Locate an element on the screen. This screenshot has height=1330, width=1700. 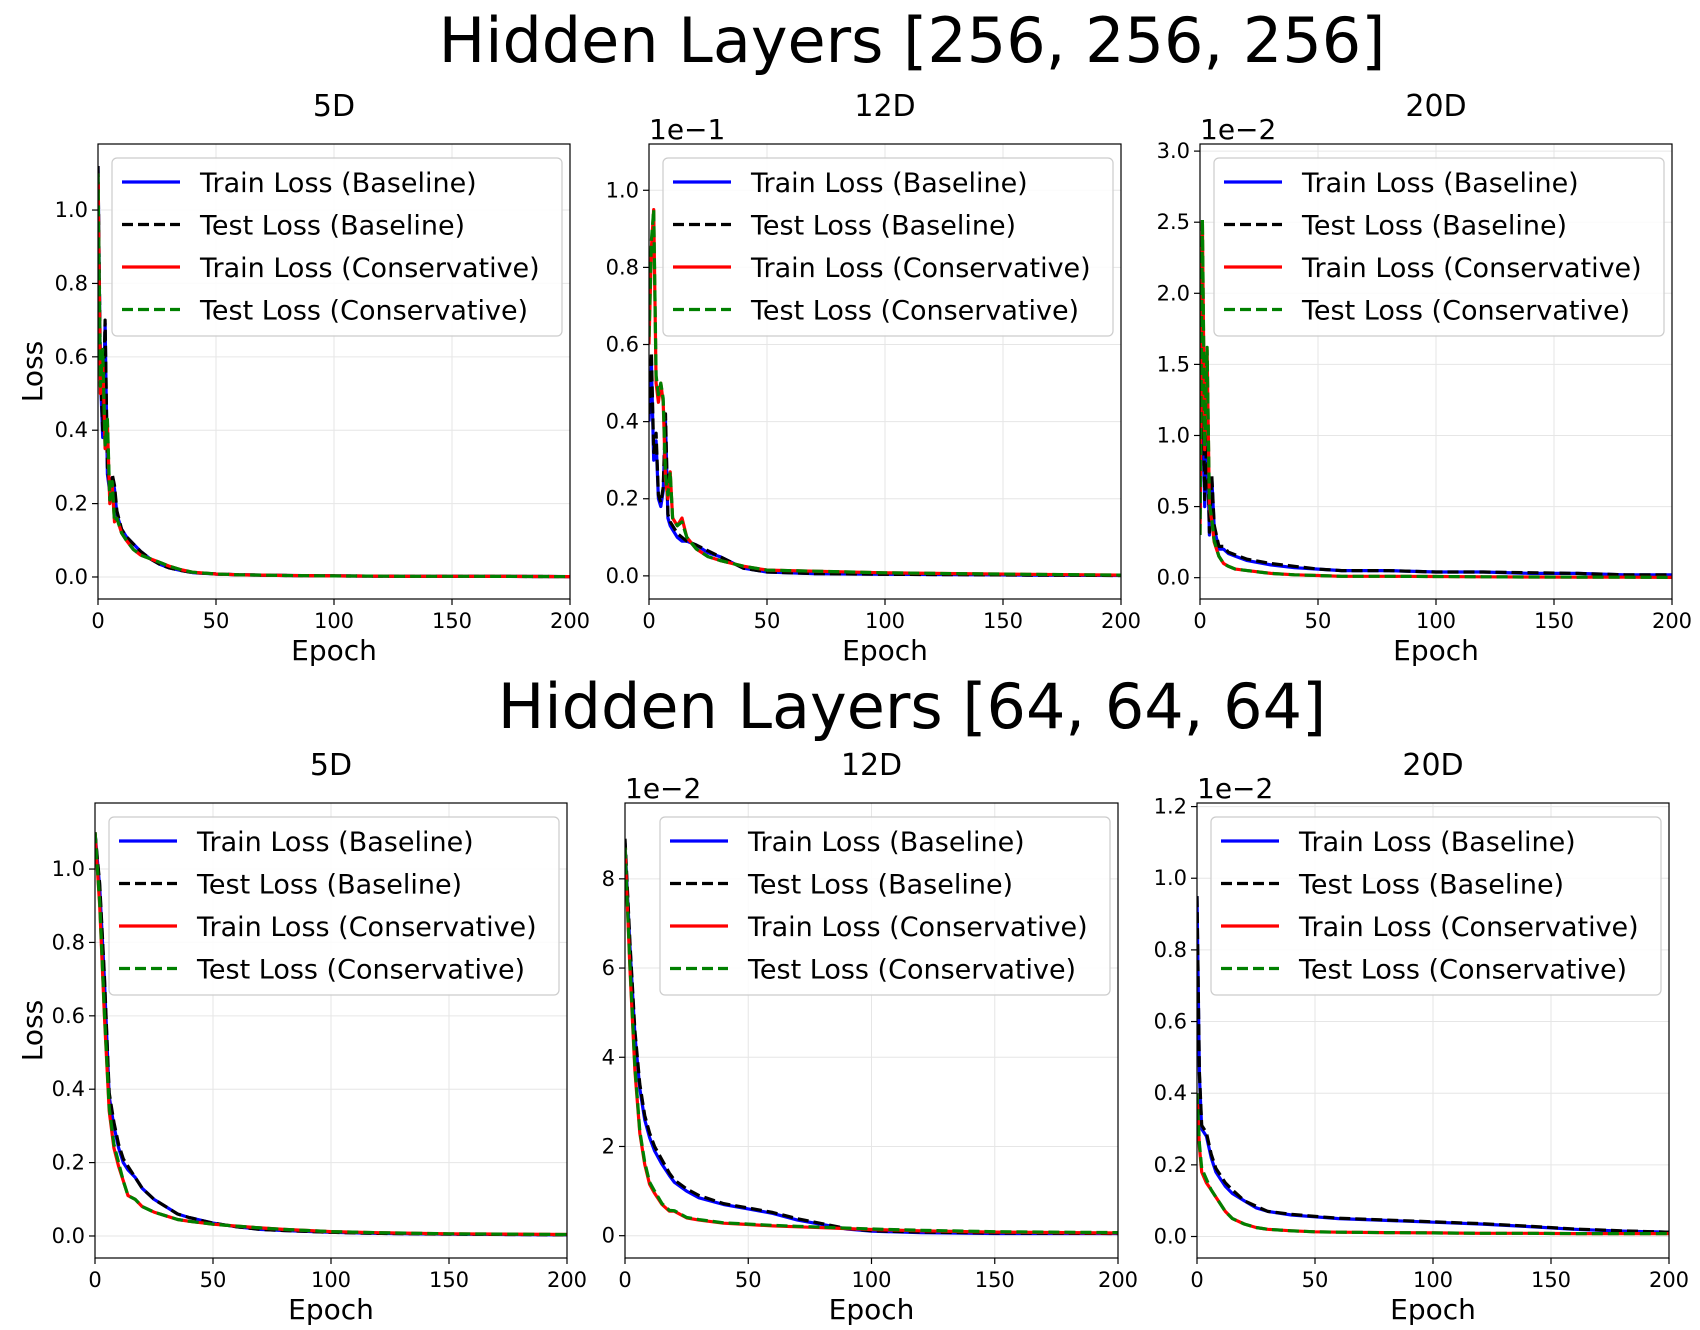
y-tick-label: 0.5 is located at coordinates (1173, 507).